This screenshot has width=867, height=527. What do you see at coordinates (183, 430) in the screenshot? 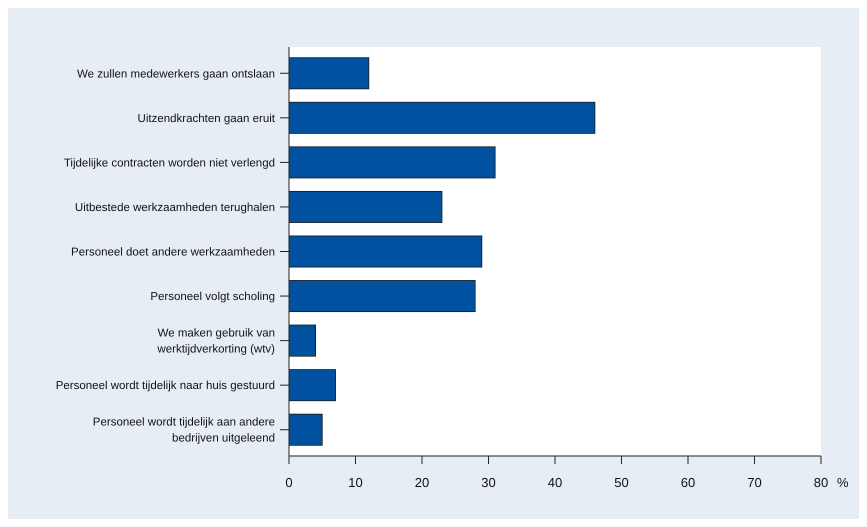
I see `y-tick-label: Personeel wordt tijdelijk aan andere bedrijven uitgeleend` at bounding box center [183, 430].